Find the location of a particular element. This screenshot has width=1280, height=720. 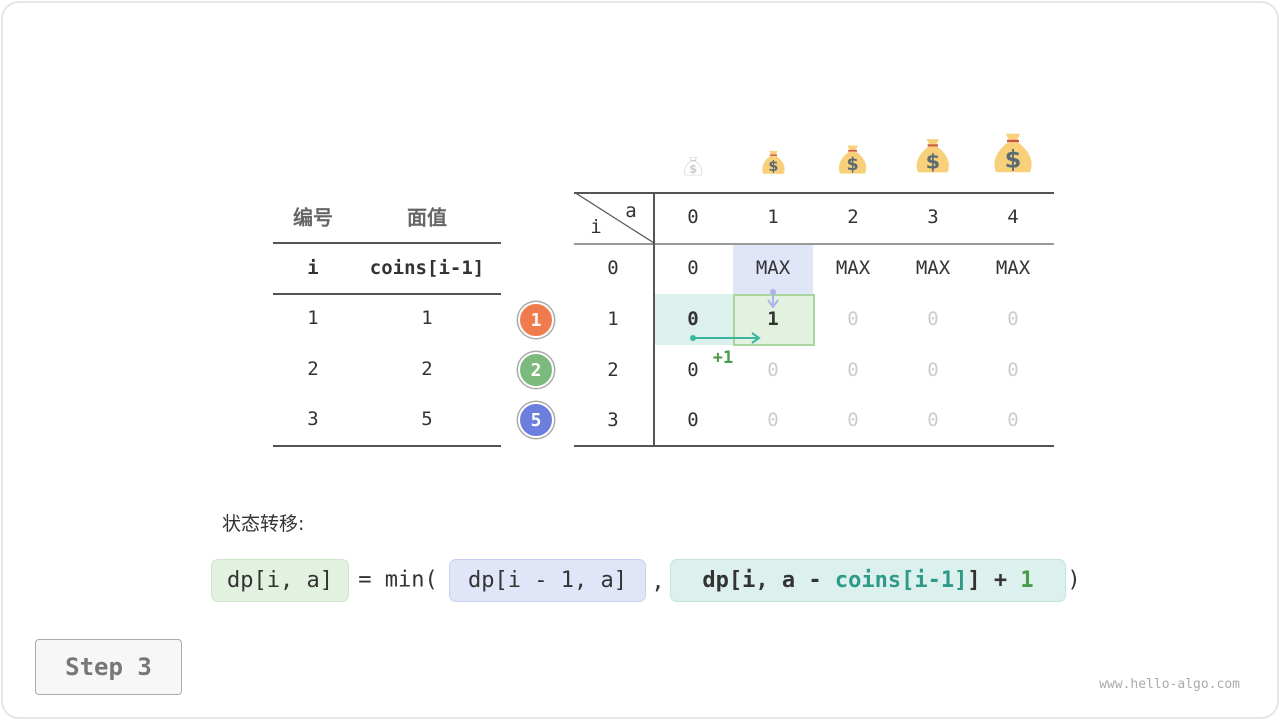

cell: 5 is located at coordinates (427, 419).